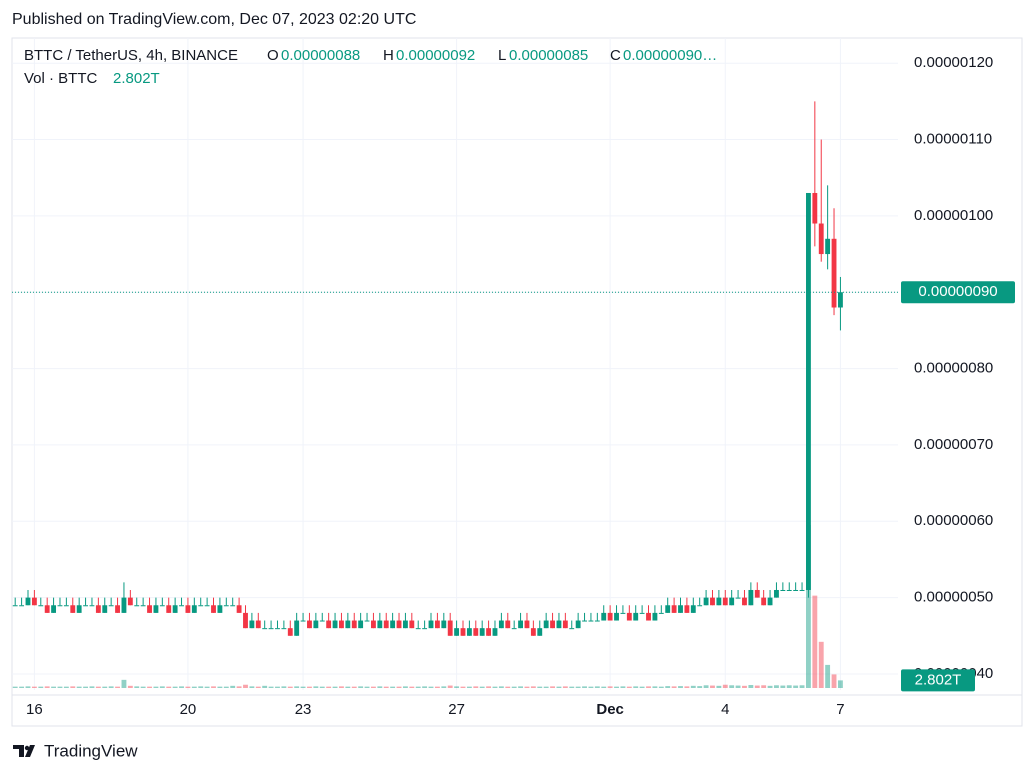  Describe the element at coordinates (273, 55) in the screenshot. I see `legend-o-key: O` at that location.